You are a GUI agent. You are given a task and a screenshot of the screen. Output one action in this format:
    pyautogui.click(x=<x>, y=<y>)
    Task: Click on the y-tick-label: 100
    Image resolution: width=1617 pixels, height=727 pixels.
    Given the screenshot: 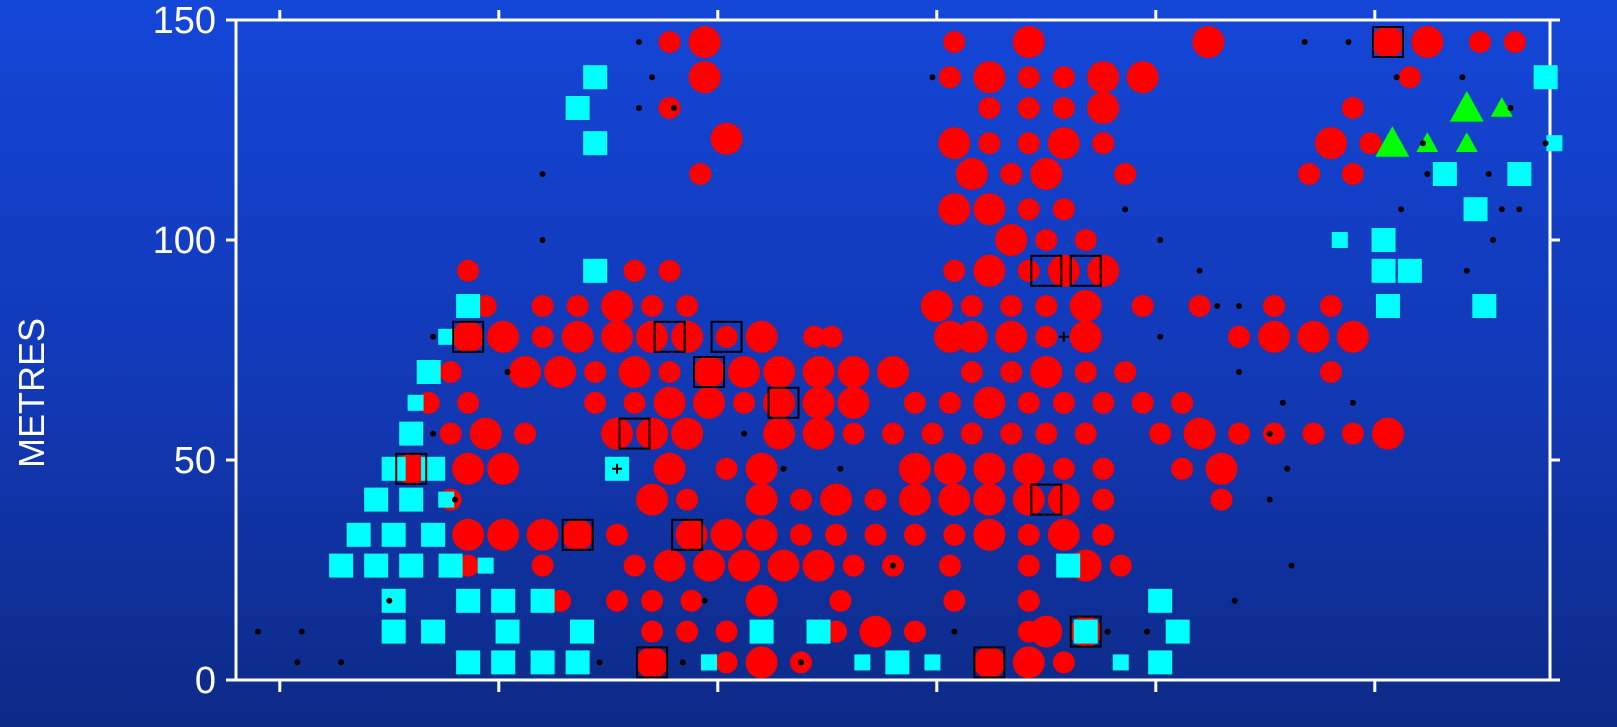 What is the action you would take?
    pyautogui.click(x=184, y=241)
    